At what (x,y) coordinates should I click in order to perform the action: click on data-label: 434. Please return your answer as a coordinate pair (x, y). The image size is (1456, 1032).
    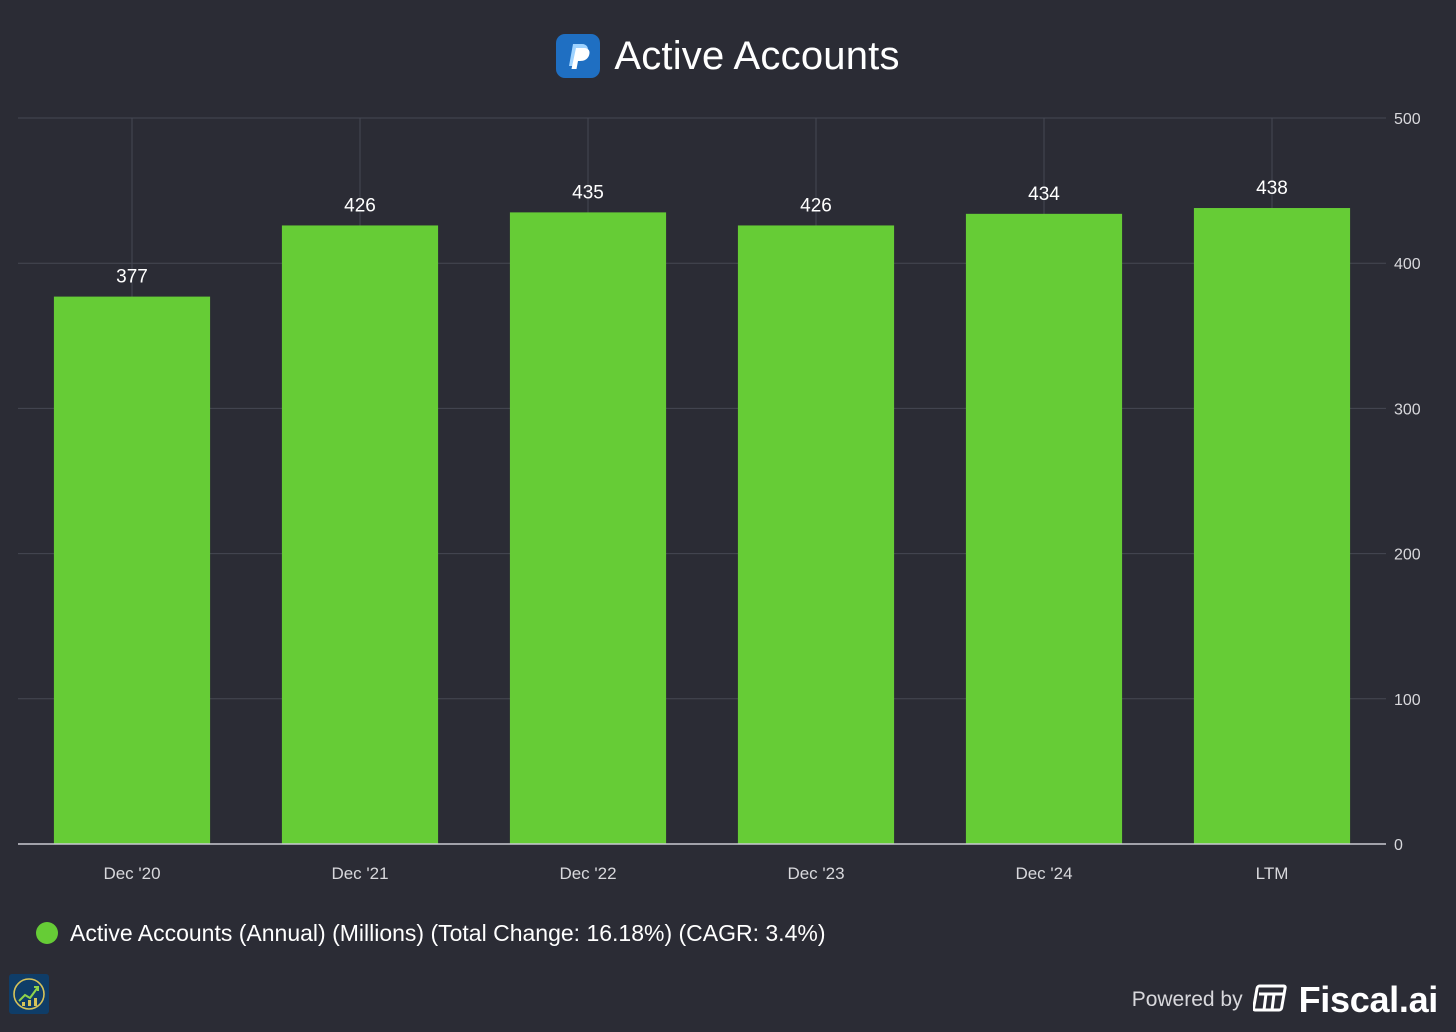
    Looking at the image, I should click on (1044, 194).